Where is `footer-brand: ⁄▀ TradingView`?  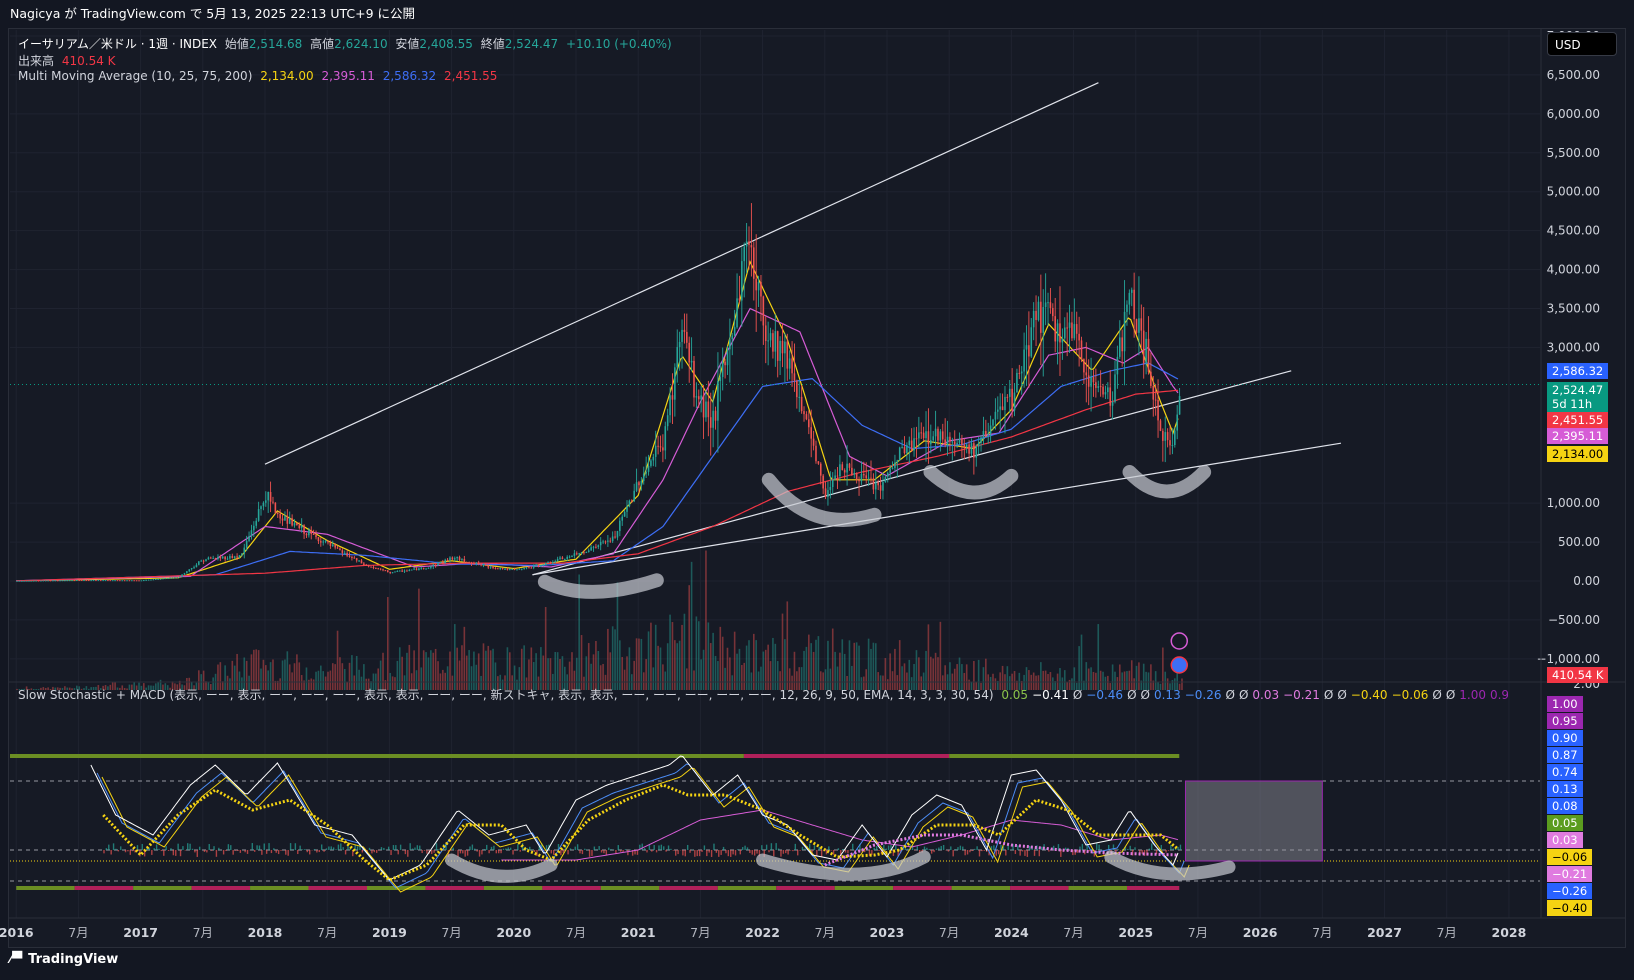 footer-brand: ⁄▀ TradingView is located at coordinates (64, 959).